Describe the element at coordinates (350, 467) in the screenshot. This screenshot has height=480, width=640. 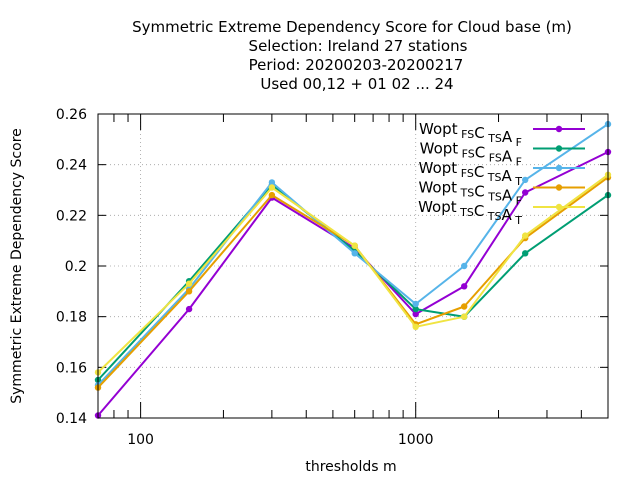
I see `x-axis-label: thresholds m` at that location.